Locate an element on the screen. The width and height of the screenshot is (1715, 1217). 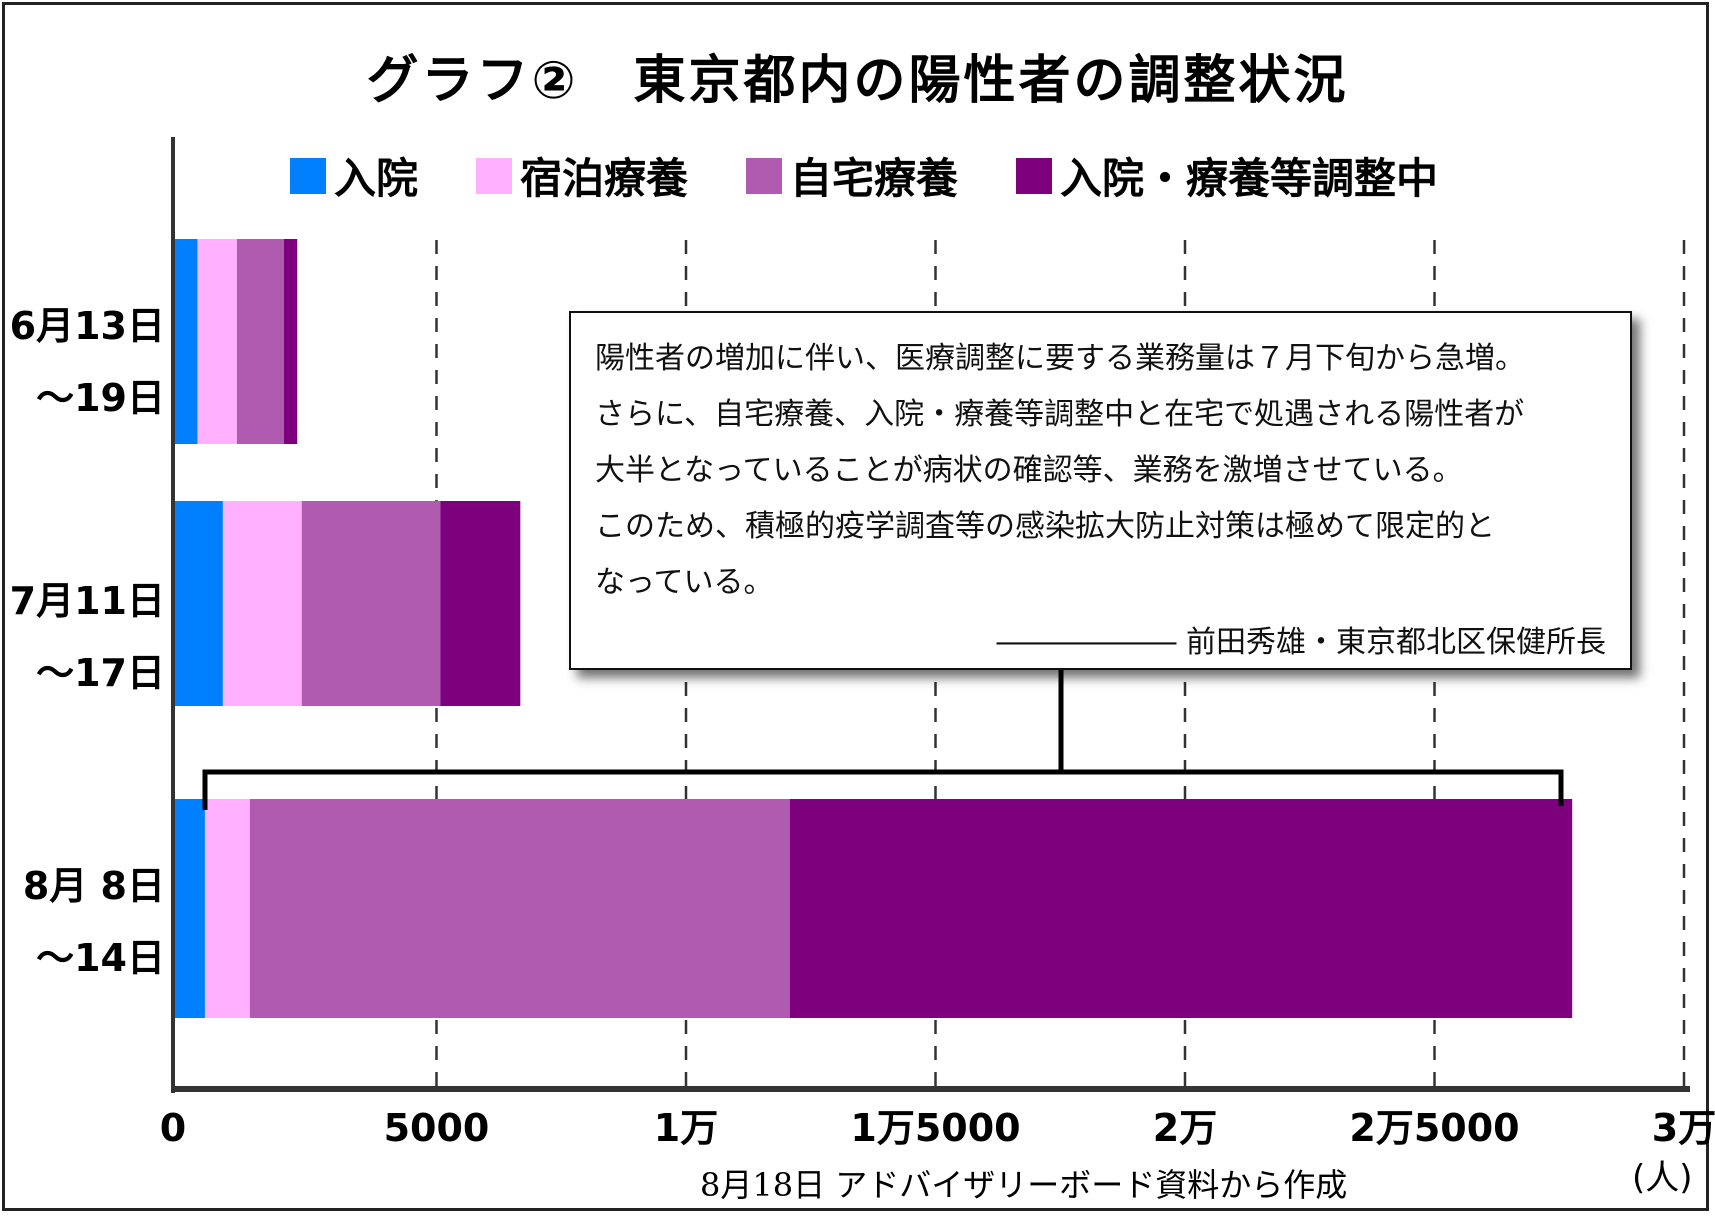
callout-line: このため、積極的疫学調査等の感染拡大防止対策は極めて限定的と is located at coordinates (1045, 526).